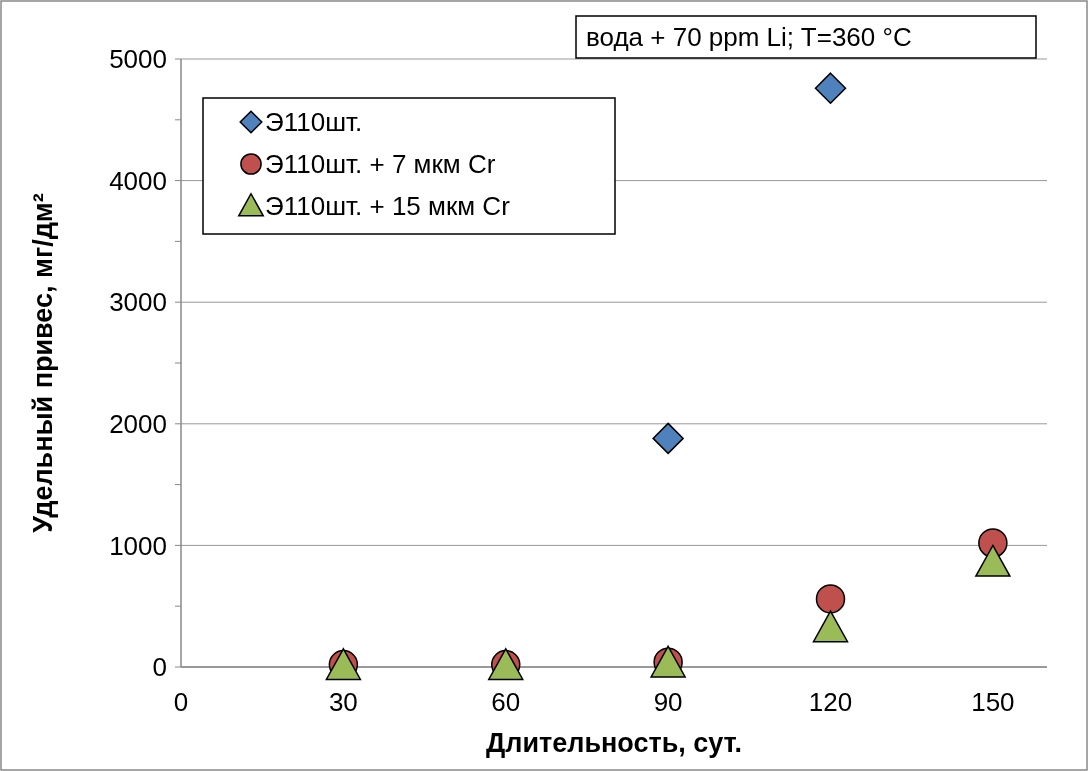 Image resolution: width=1088 pixels, height=771 pixels. What do you see at coordinates (43, 363) in the screenshot?
I see `y-axis-title: Удельный привес, мг/дм²` at bounding box center [43, 363].